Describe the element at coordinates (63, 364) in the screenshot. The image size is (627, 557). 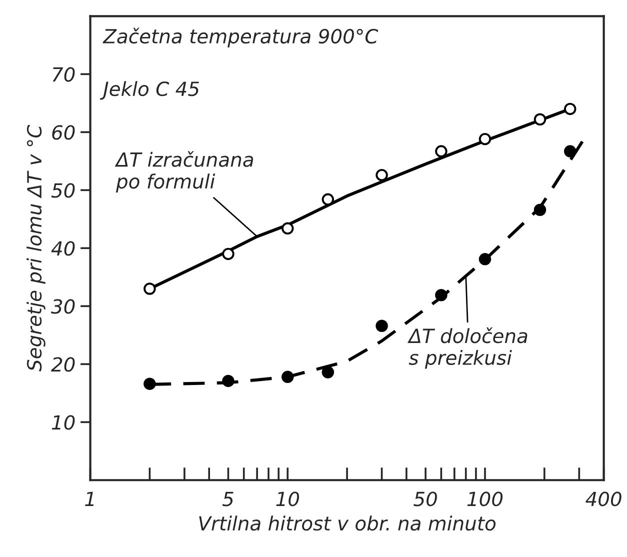
I see `y-tick-label: 20` at that location.